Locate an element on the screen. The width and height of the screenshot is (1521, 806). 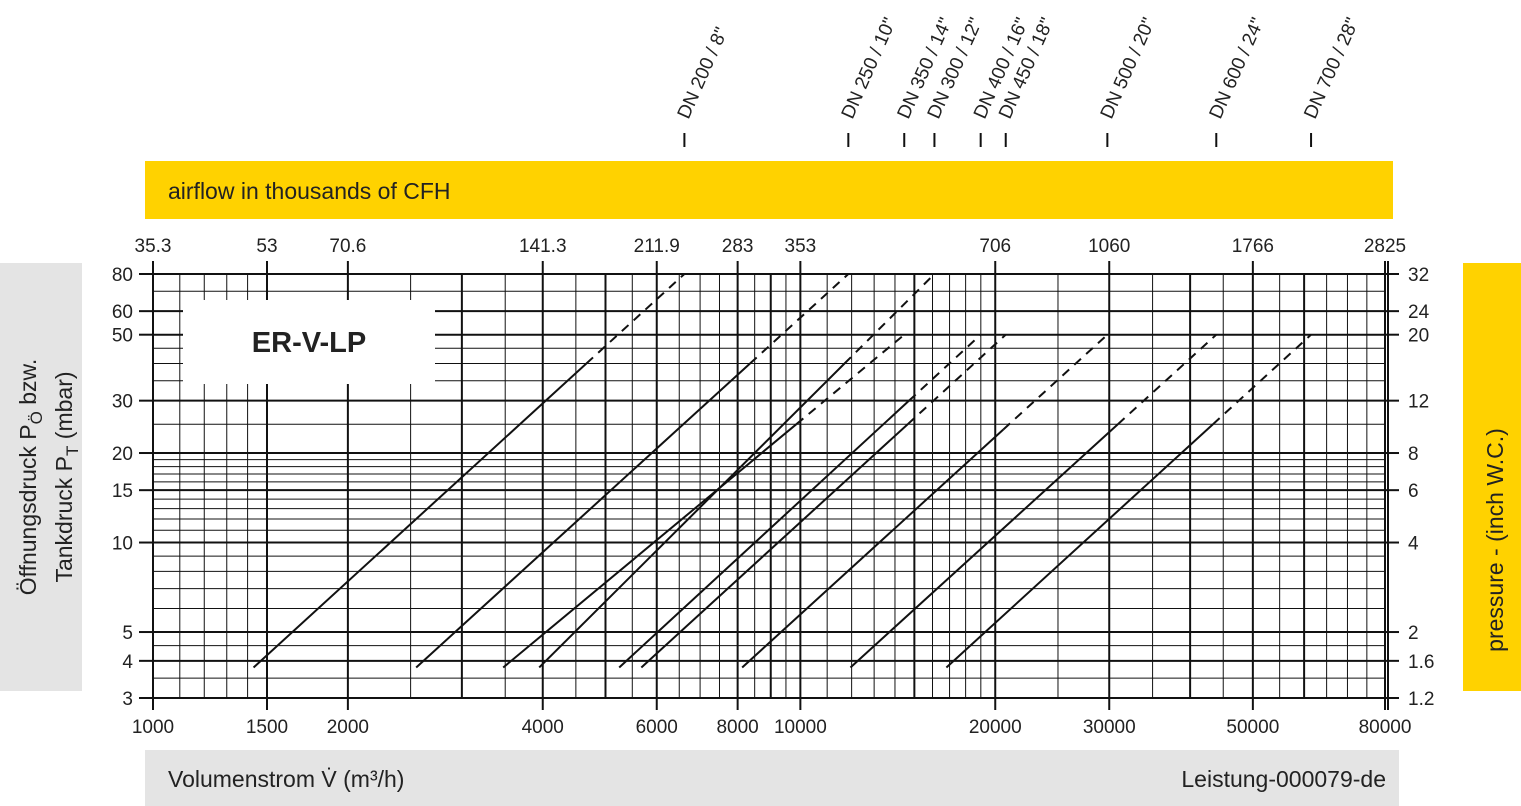
left-label-line2-main: Tankdruck P is located at coordinates (64, 519).